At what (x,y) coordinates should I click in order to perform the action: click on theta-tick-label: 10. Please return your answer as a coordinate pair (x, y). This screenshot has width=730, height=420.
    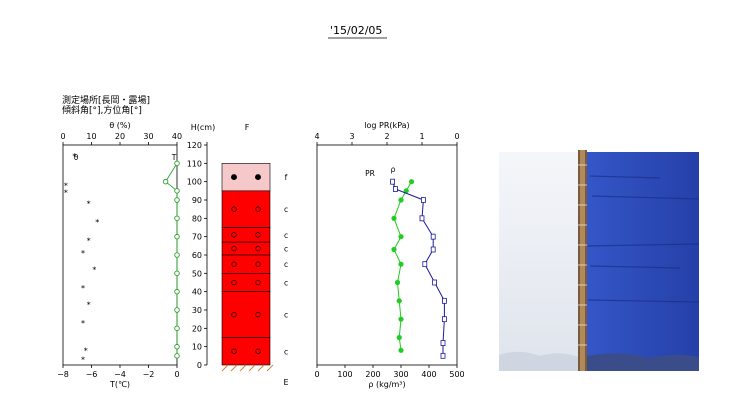
    Looking at the image, I should click on (91, 136).